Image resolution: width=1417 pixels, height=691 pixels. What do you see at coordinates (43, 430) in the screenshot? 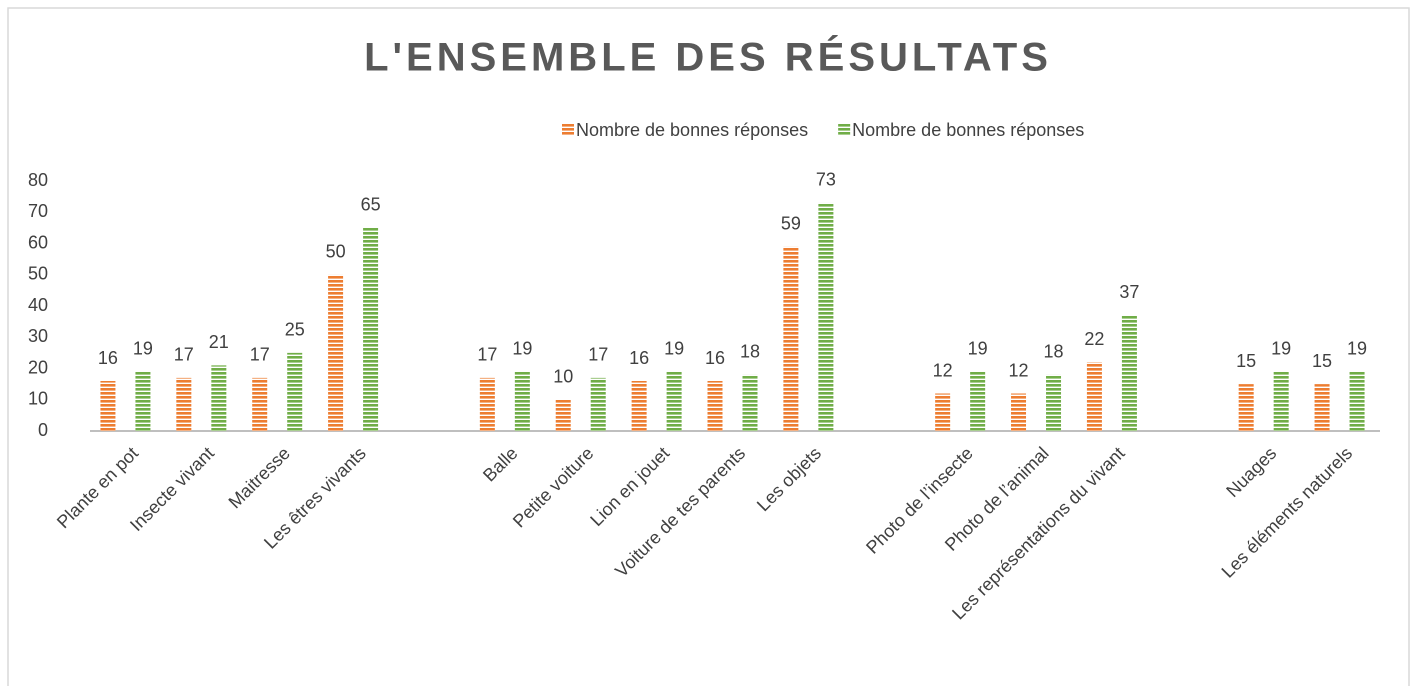
I see `y-tick-label: 0` at bounding box center [43, 430].